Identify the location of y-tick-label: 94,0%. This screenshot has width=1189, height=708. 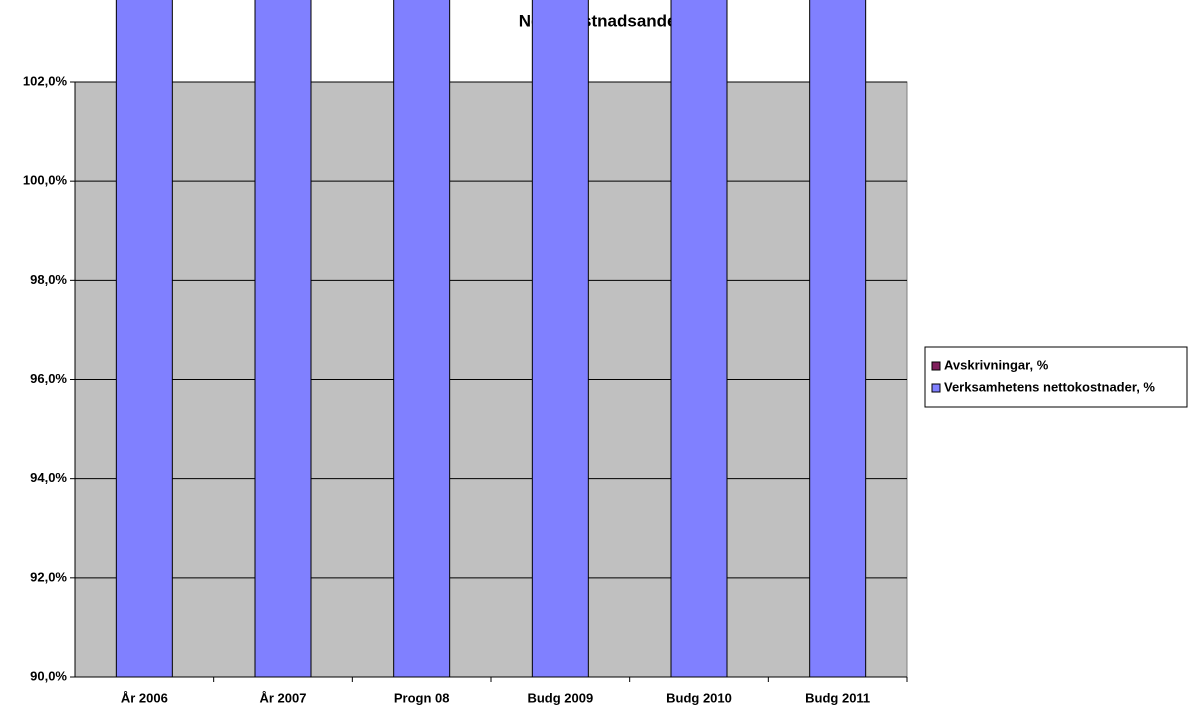
(48, 477).